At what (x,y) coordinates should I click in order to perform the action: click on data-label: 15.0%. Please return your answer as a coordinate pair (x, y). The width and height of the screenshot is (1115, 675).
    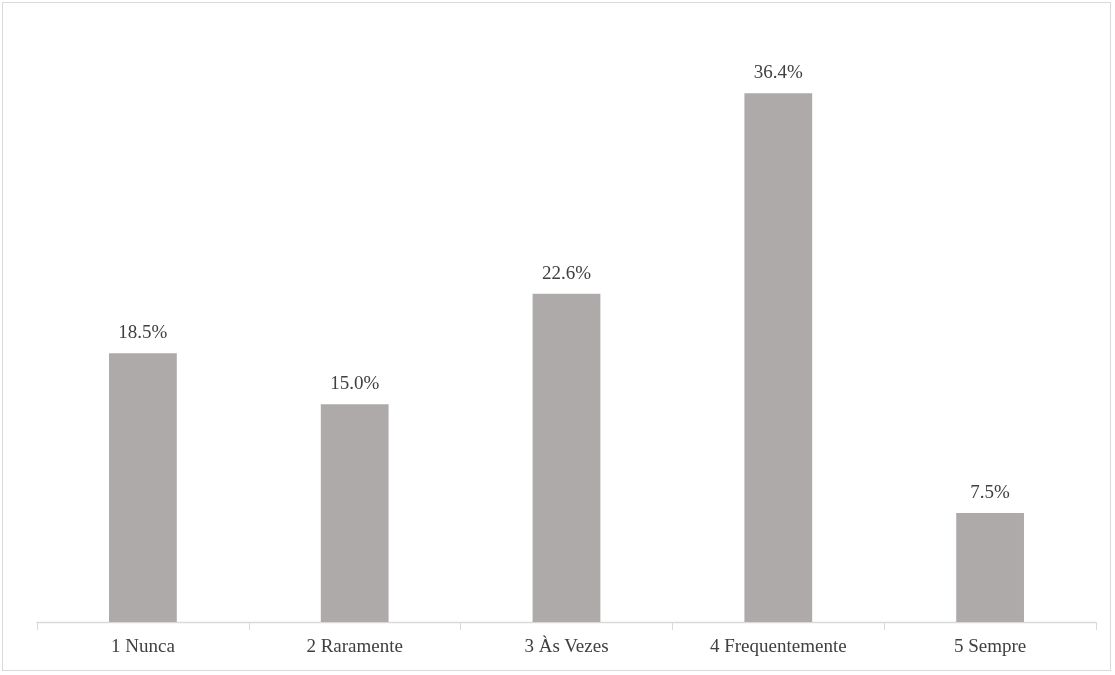
    Looking at the image, I should click on (355, 383).